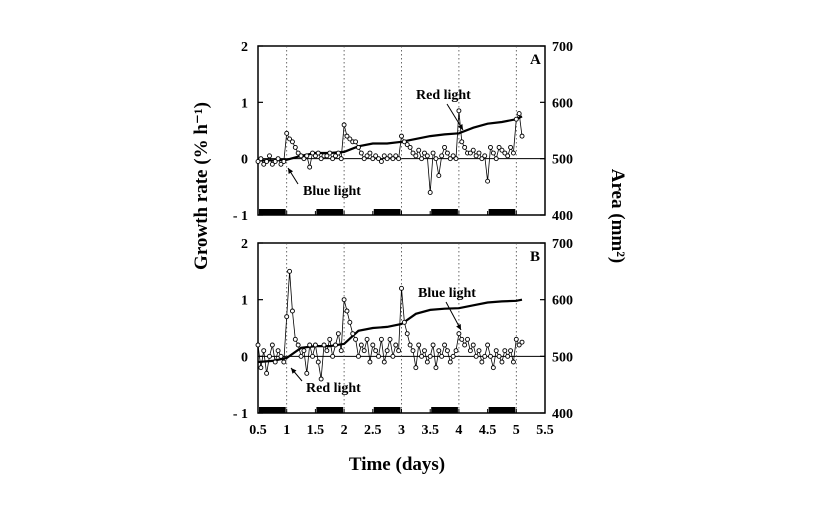  I want to click on y-tick-label-left-b: 2, so click(244, 244).